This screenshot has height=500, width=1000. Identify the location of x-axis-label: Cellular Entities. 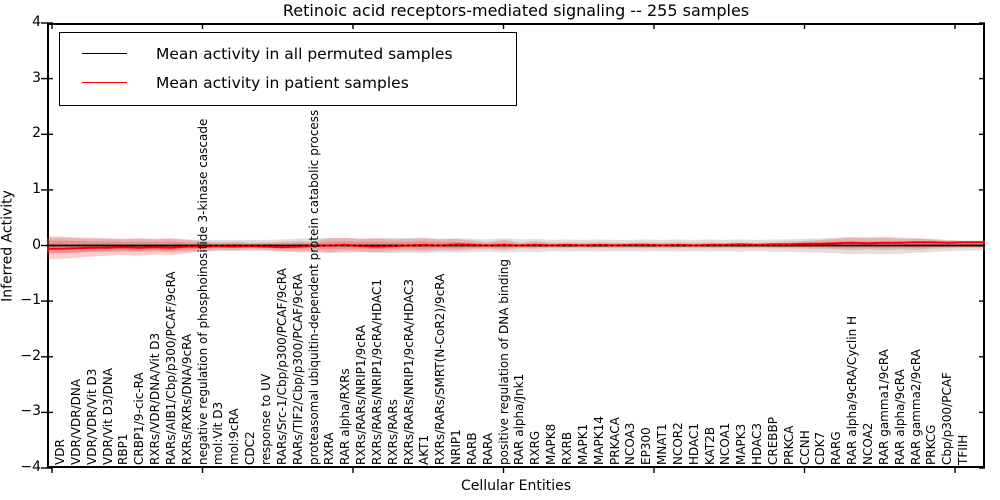
(516, 486).